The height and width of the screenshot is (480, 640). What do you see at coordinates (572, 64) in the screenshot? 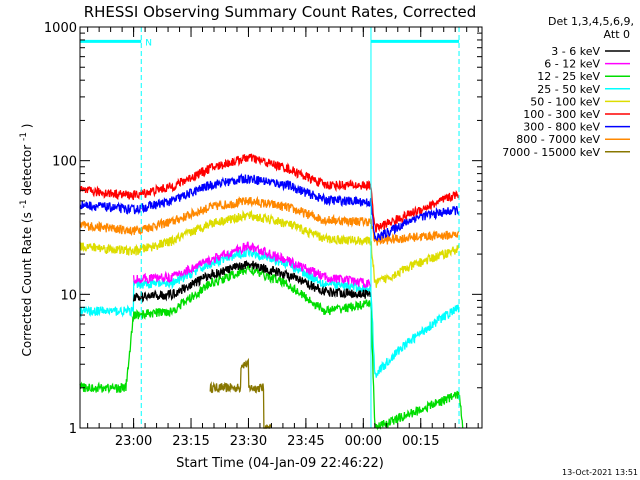
I see `legend-entry-label: 6 - 12 keV` at bounding box center [572, 64].